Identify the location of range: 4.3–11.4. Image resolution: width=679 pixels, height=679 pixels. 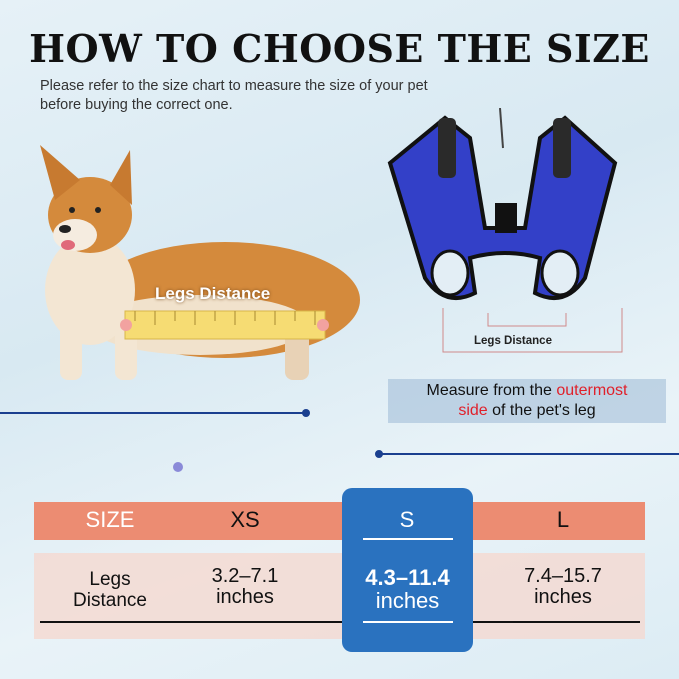
(407, 577).